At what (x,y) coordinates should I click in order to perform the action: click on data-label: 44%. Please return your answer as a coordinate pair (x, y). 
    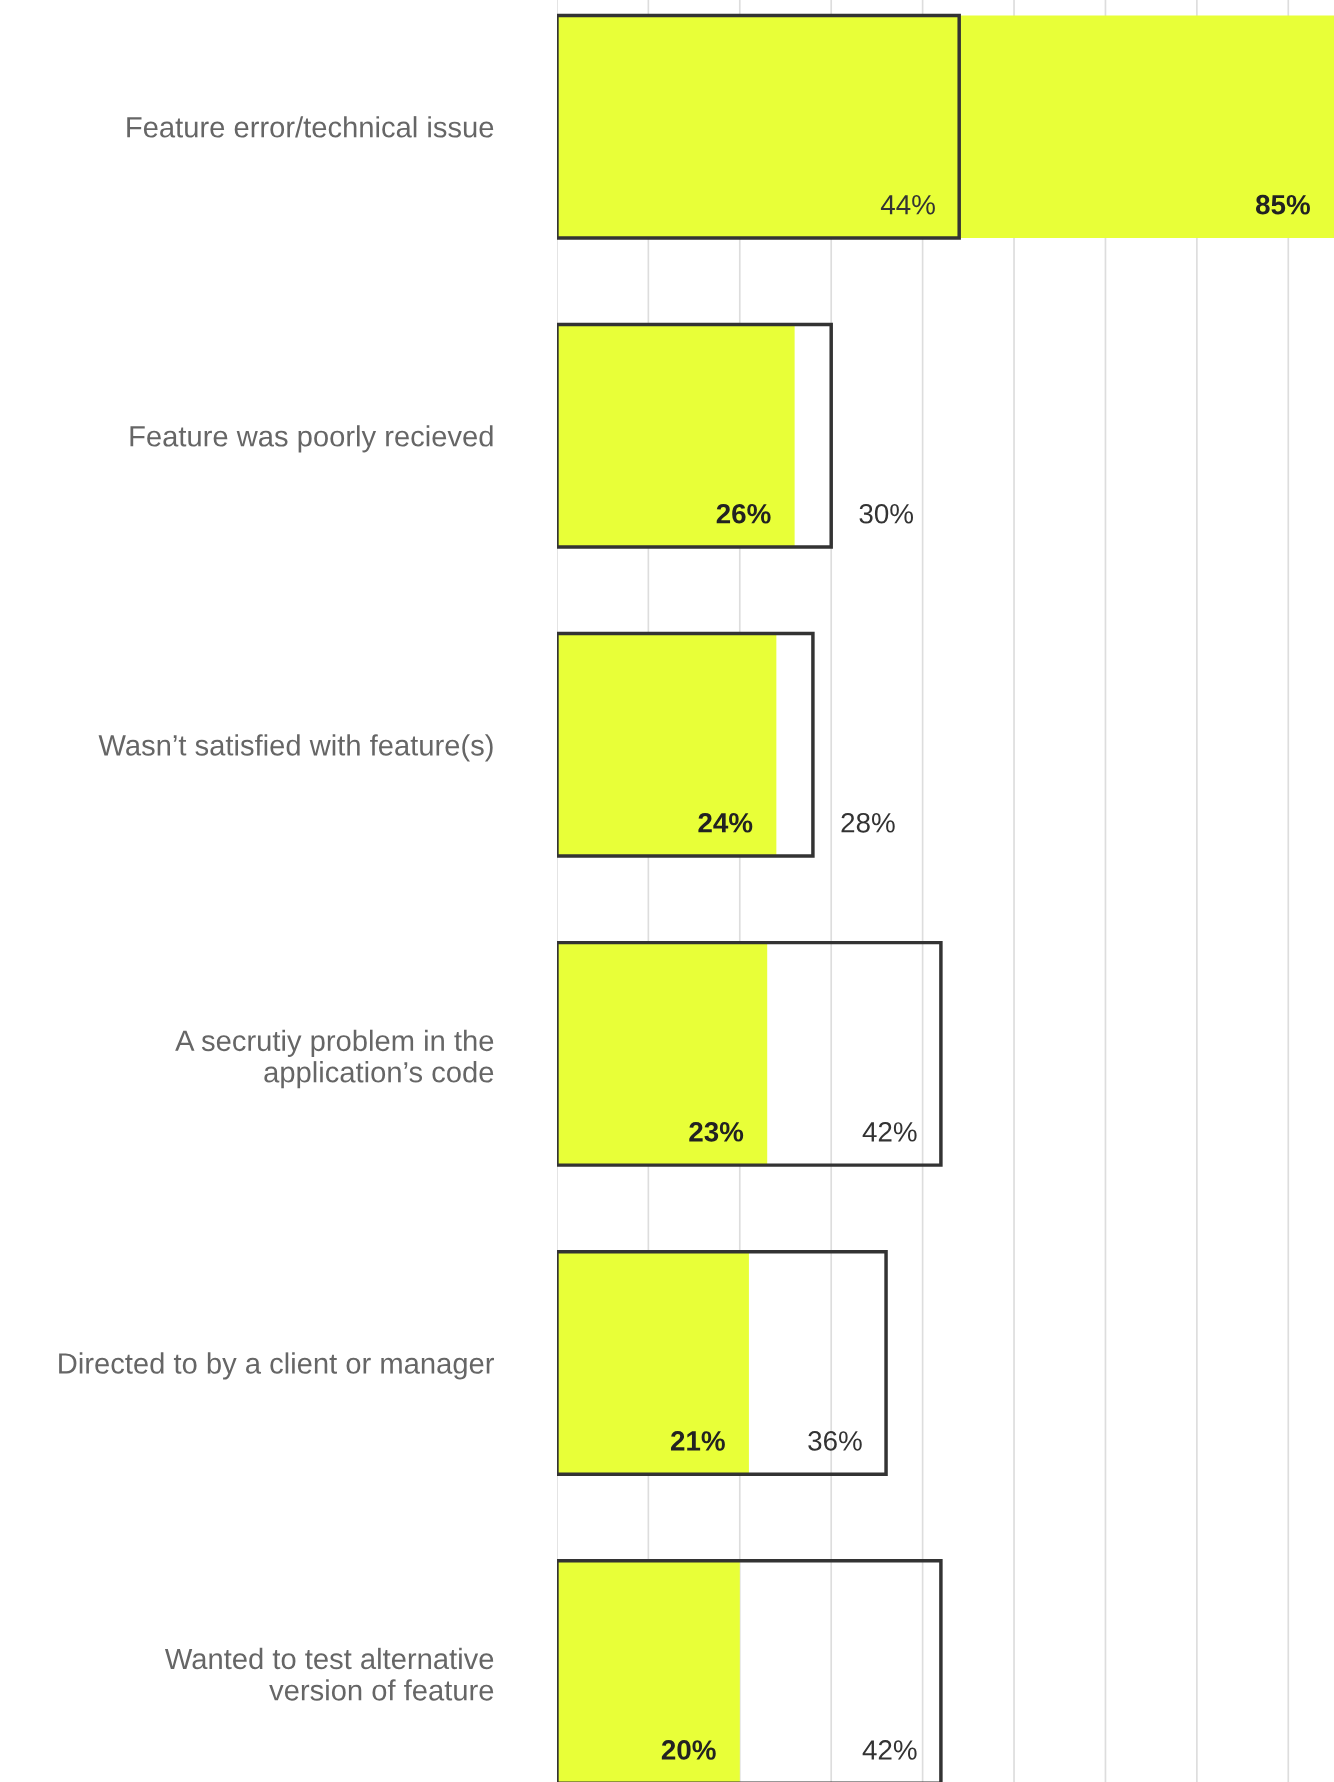
    Looking at the image, I should click on (907, 204).